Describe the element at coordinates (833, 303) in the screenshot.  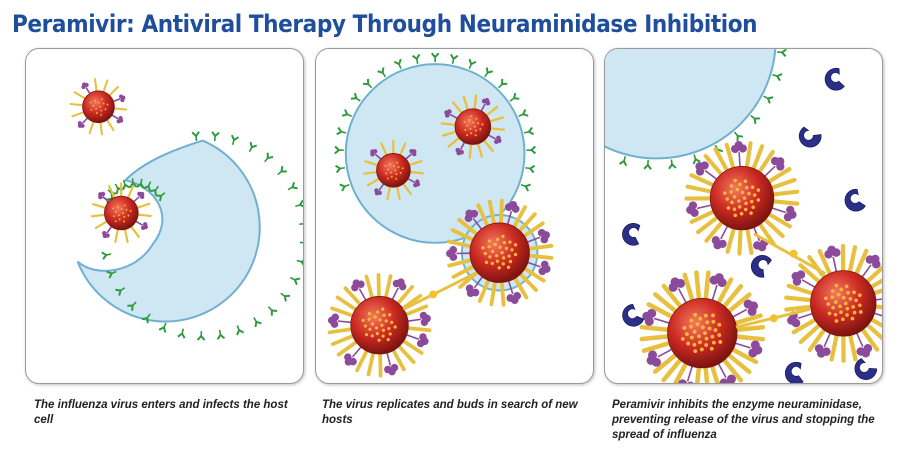
I see `trapped-virus` at that location.